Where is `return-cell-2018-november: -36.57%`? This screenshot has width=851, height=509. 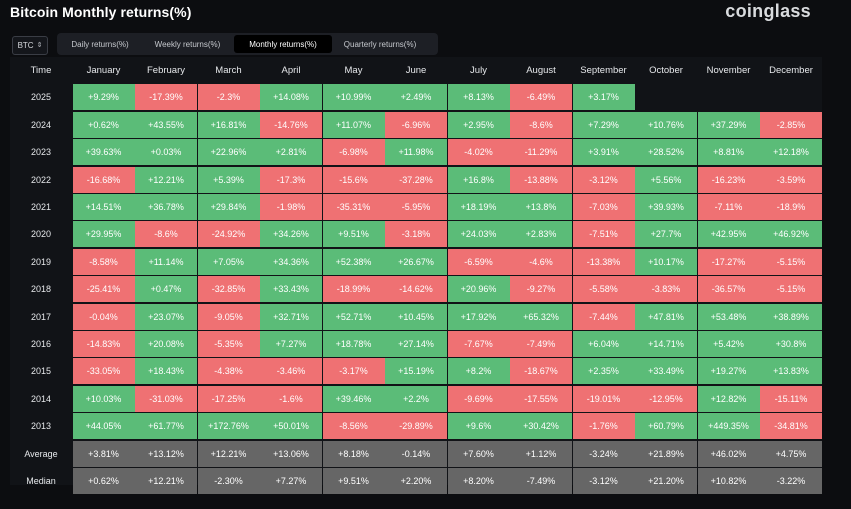 return-cell-2018-november: -36.57% is located at coordinates (728, 289).